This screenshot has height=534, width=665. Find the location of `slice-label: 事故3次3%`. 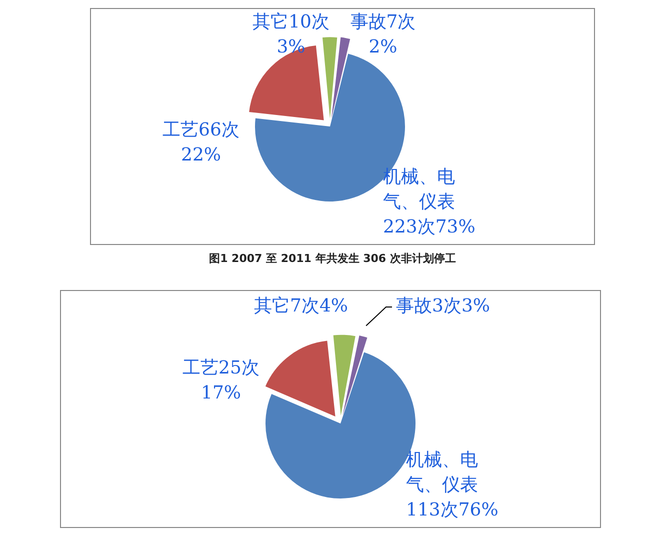

slice-label: 事故3次3% is located at coordinates (443, 306).